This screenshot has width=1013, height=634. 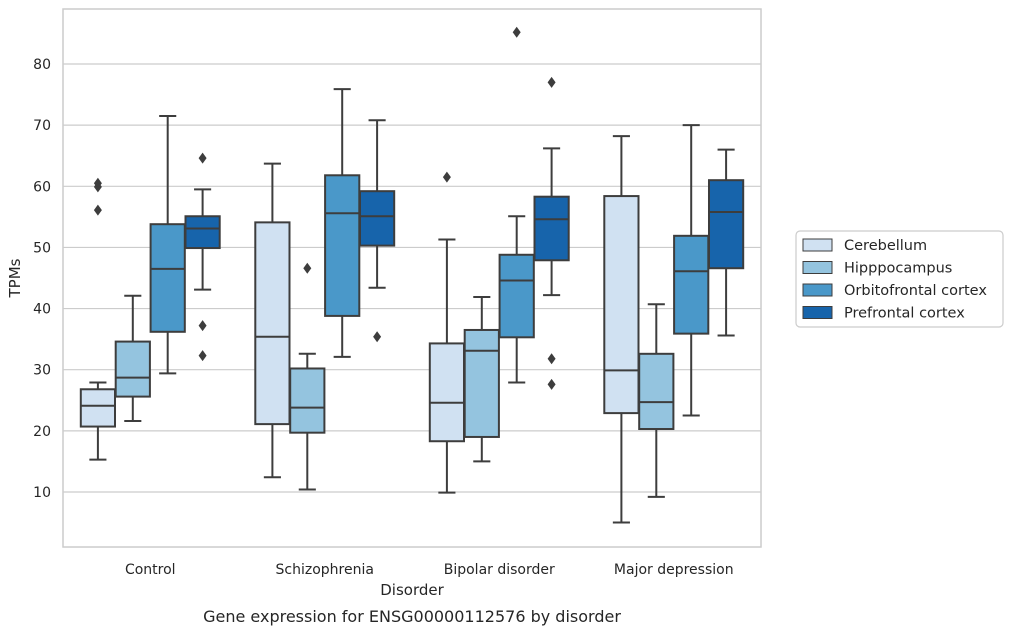 I want to click on legend-item: Orbitofrontal cortex, so click(x=894, y=291).